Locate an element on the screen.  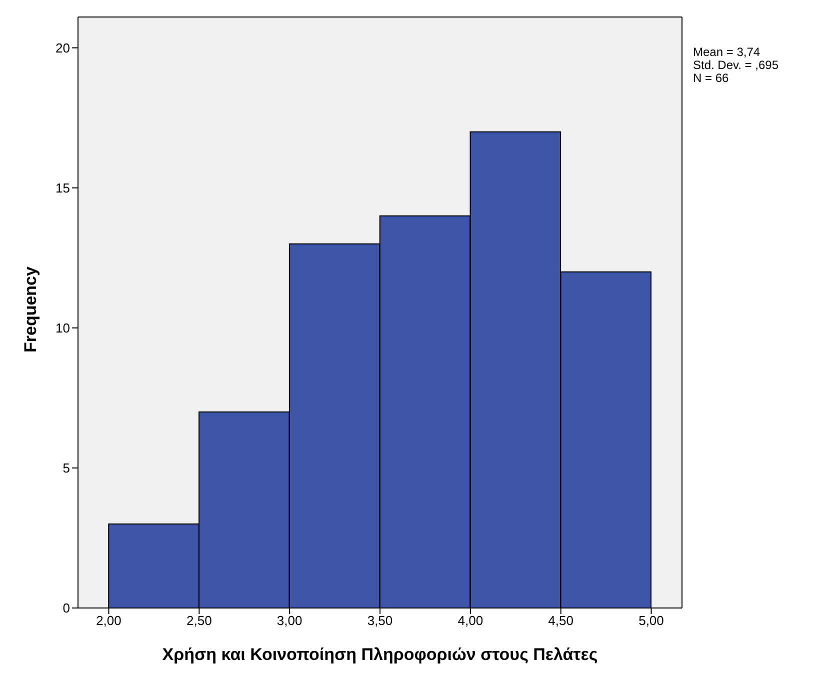
y-axis-title: Frequency is located at coordinates (30, 309).